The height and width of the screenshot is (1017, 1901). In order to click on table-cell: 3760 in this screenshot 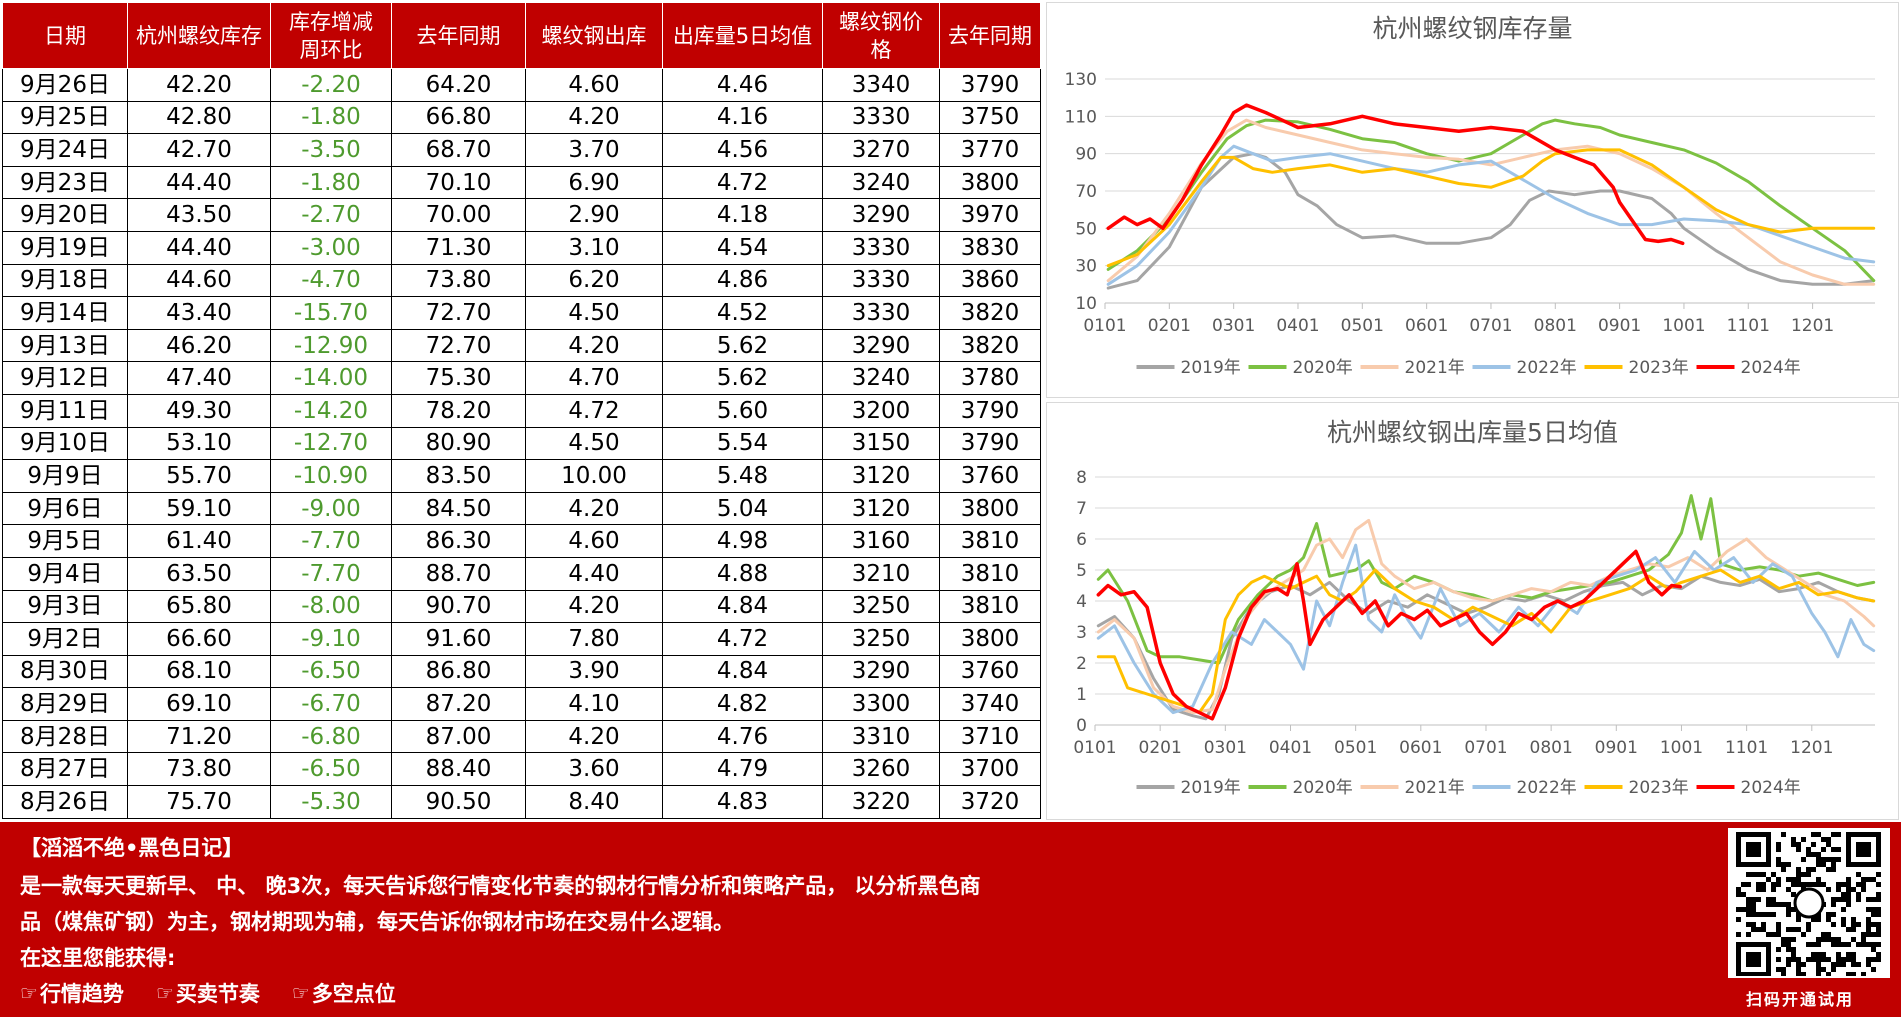, I will do `click(990, 476)`.